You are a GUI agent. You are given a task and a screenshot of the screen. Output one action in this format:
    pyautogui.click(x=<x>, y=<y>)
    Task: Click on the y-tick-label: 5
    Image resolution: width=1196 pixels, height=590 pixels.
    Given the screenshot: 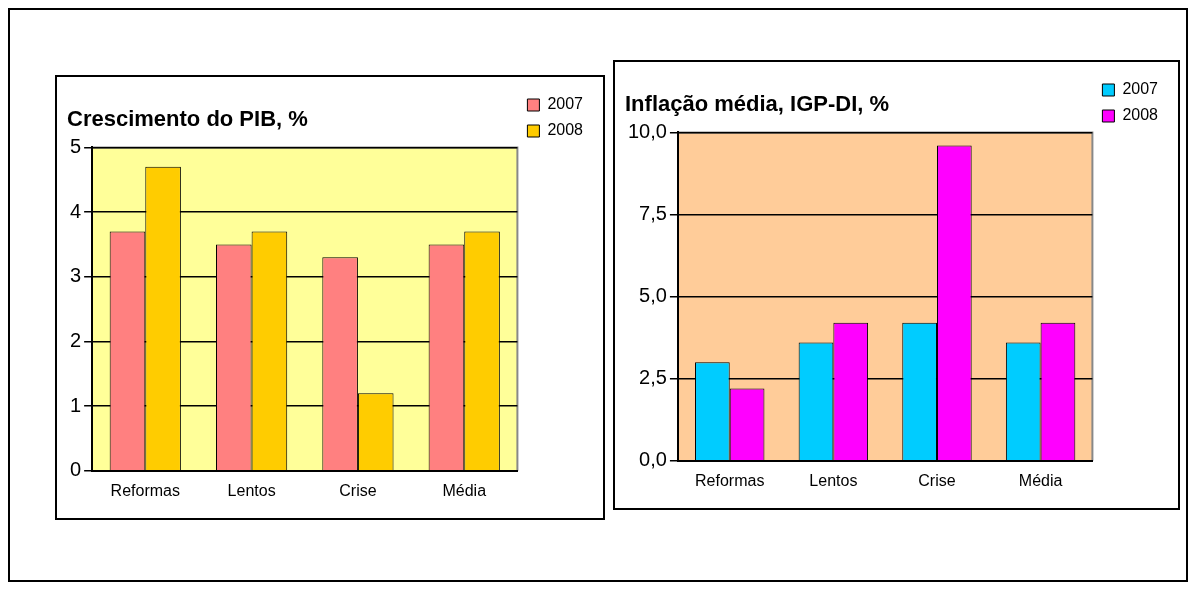 What is the action you would take?
    pyautogui.click(x=76, y=145)
    